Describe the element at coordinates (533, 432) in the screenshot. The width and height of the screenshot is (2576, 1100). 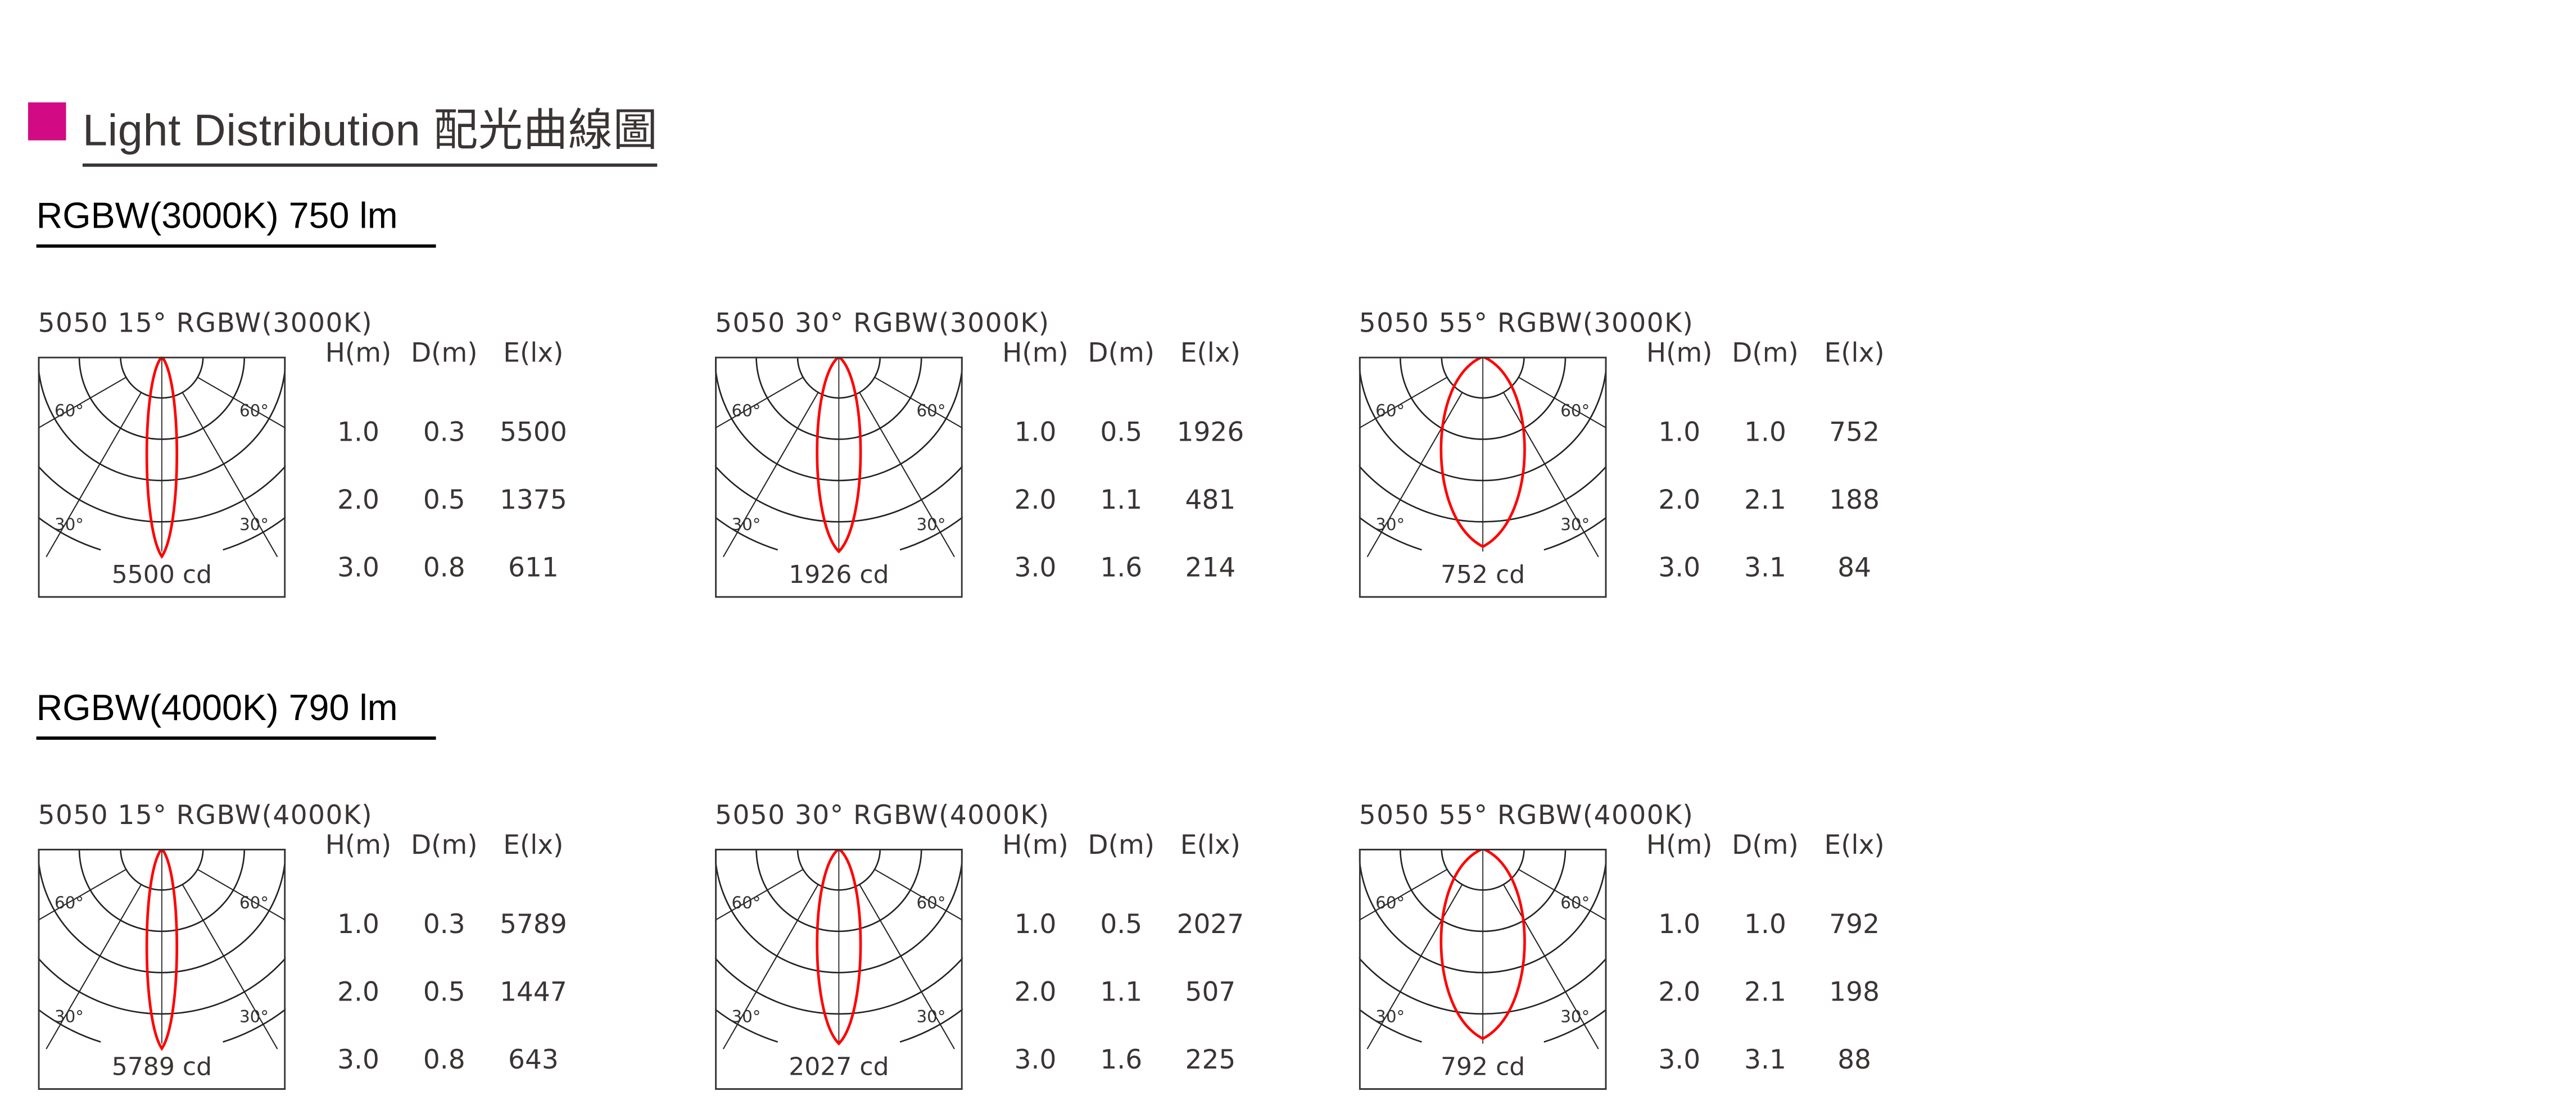
I see `table-cell: 5500` at that location.